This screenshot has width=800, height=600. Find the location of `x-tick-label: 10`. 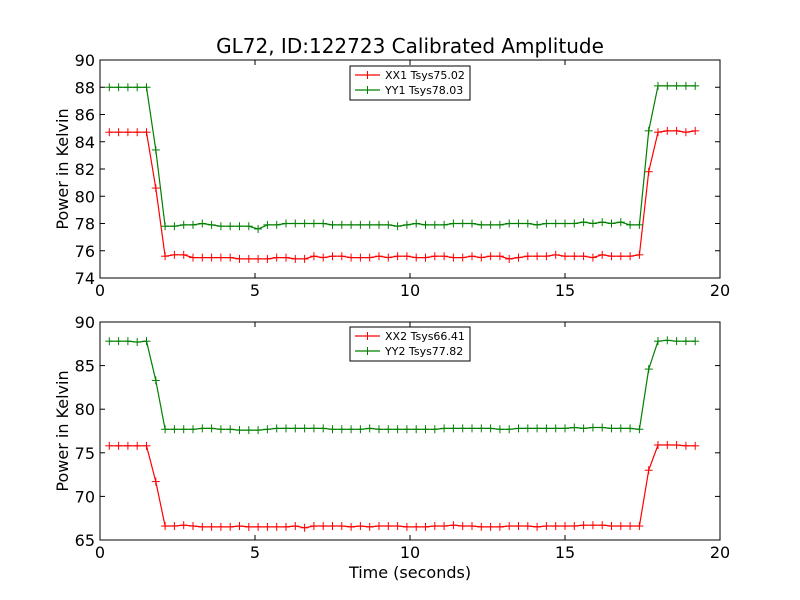

x-tick-label: 10 is located at coordinates (410, 290).